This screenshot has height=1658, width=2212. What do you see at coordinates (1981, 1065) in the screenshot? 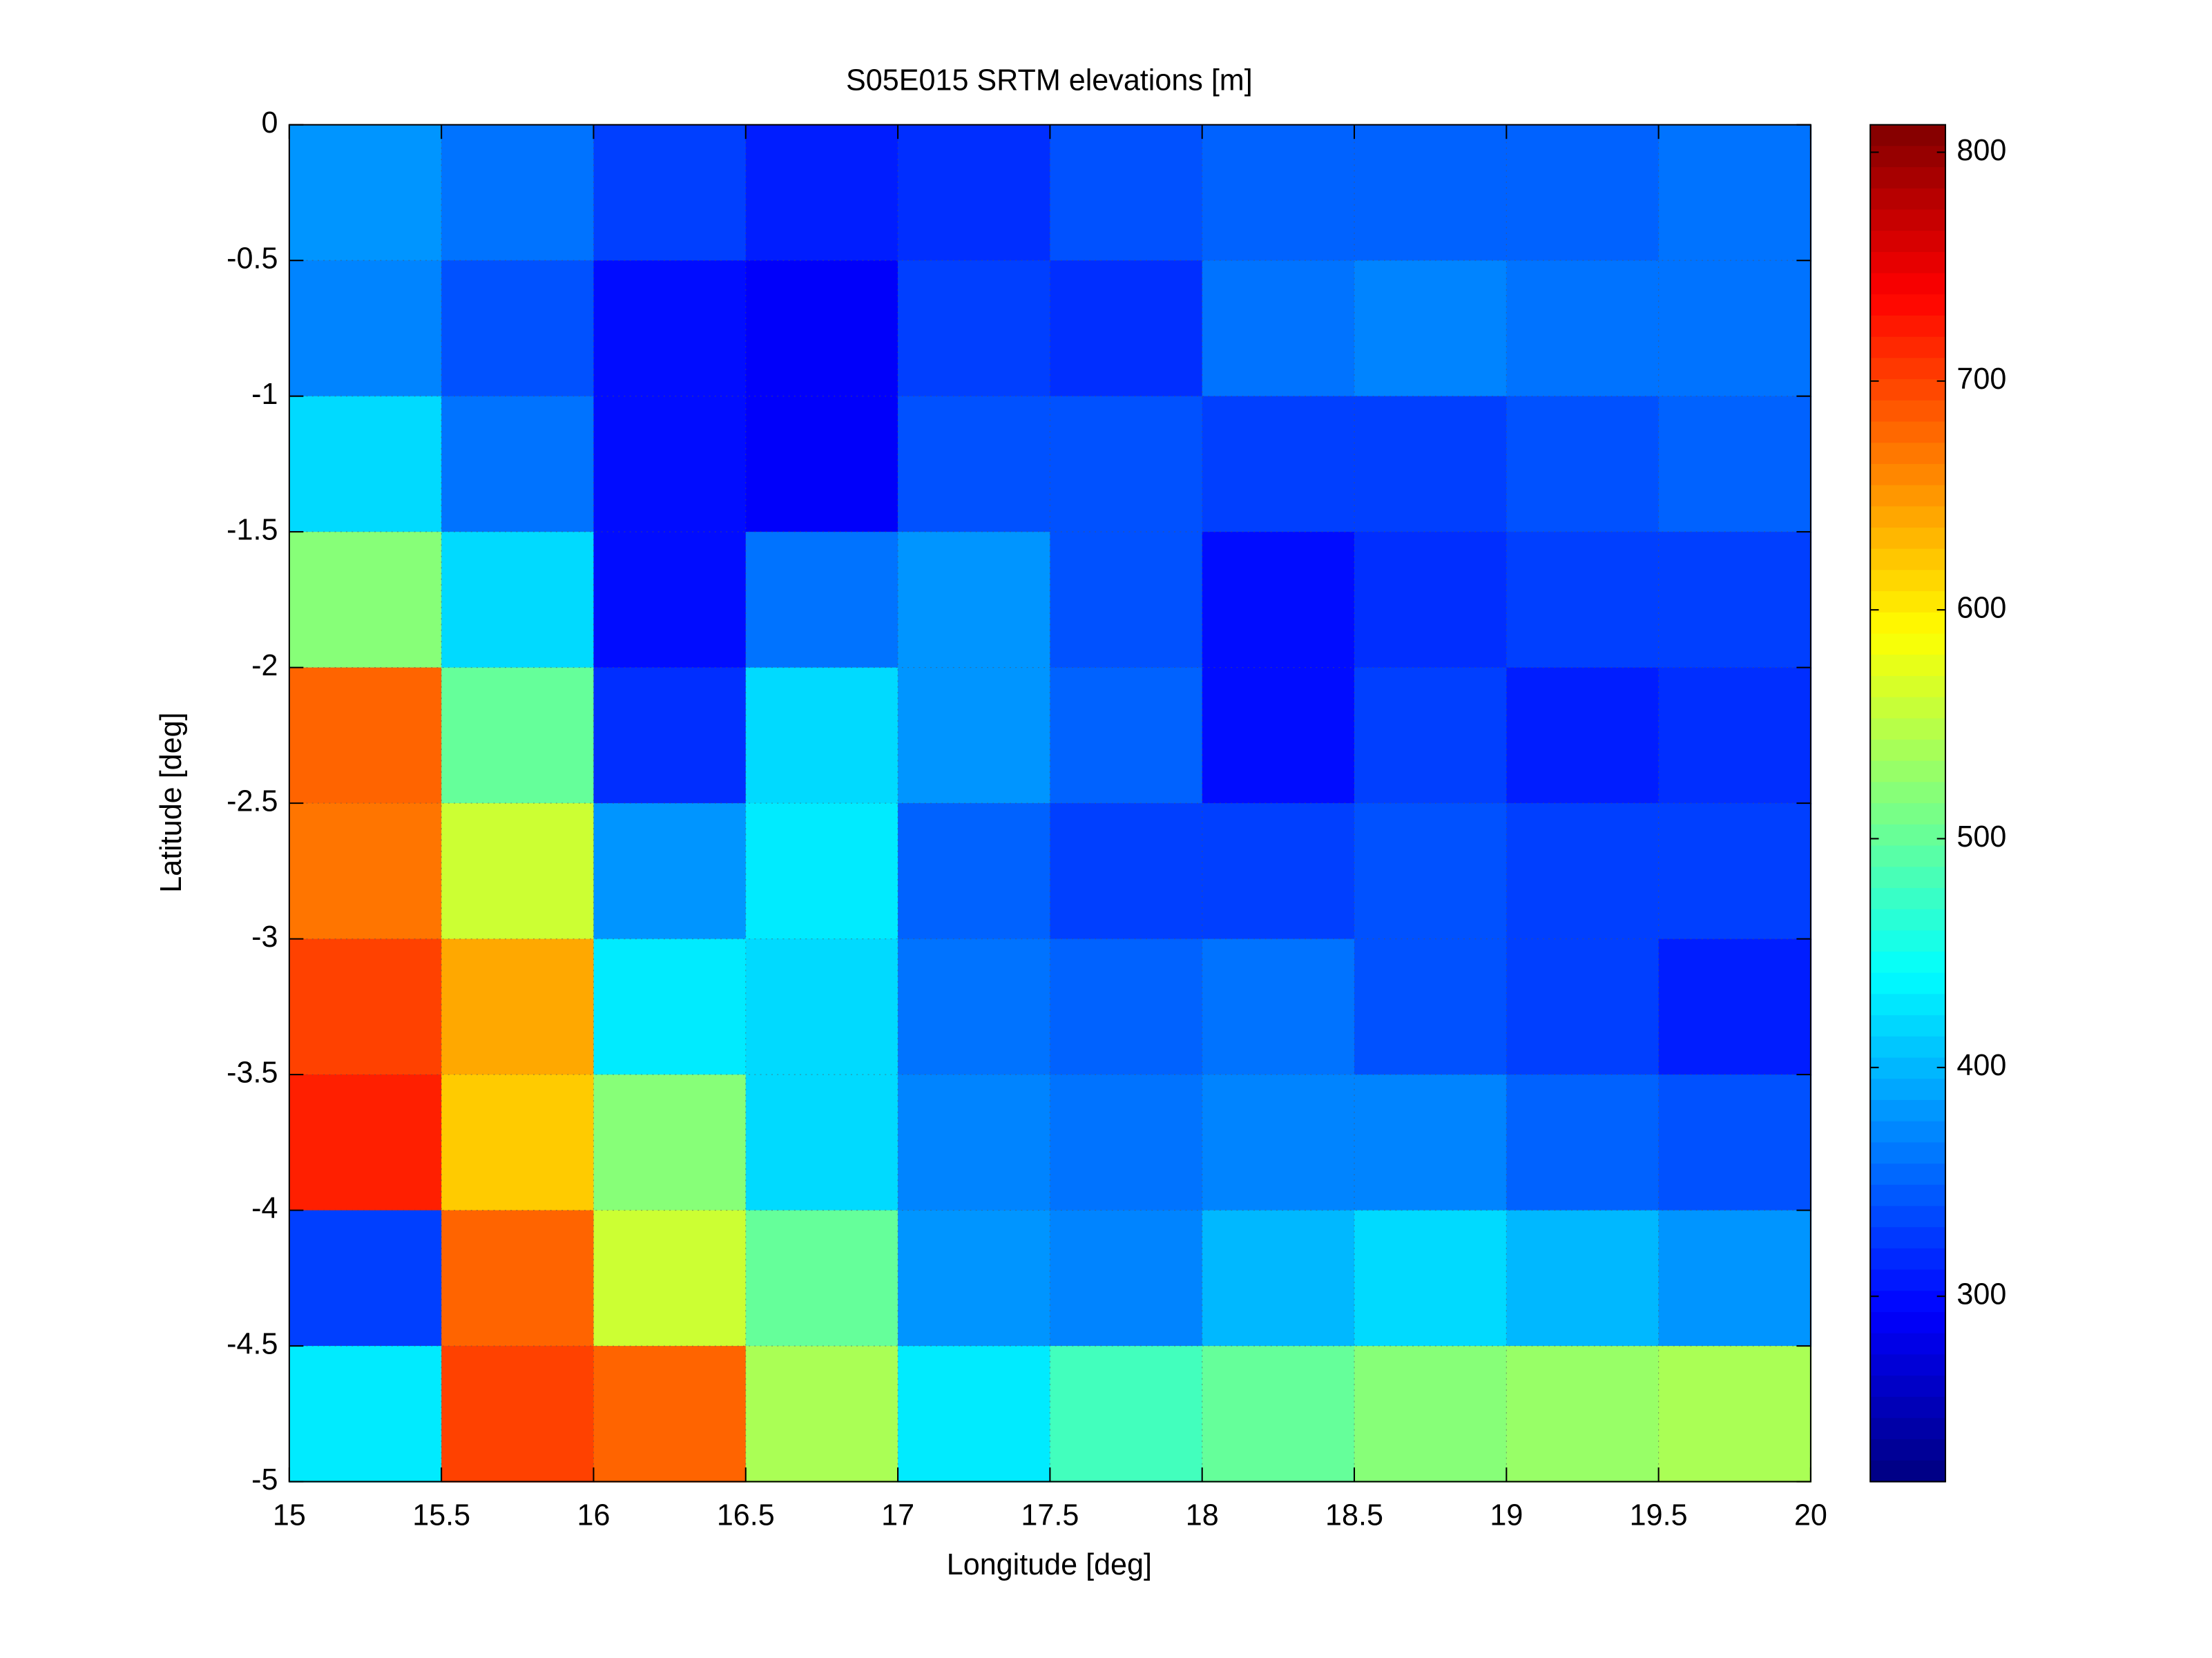
I see `colorbar-tick-label: 400` at bounding box center [1981, 1065].